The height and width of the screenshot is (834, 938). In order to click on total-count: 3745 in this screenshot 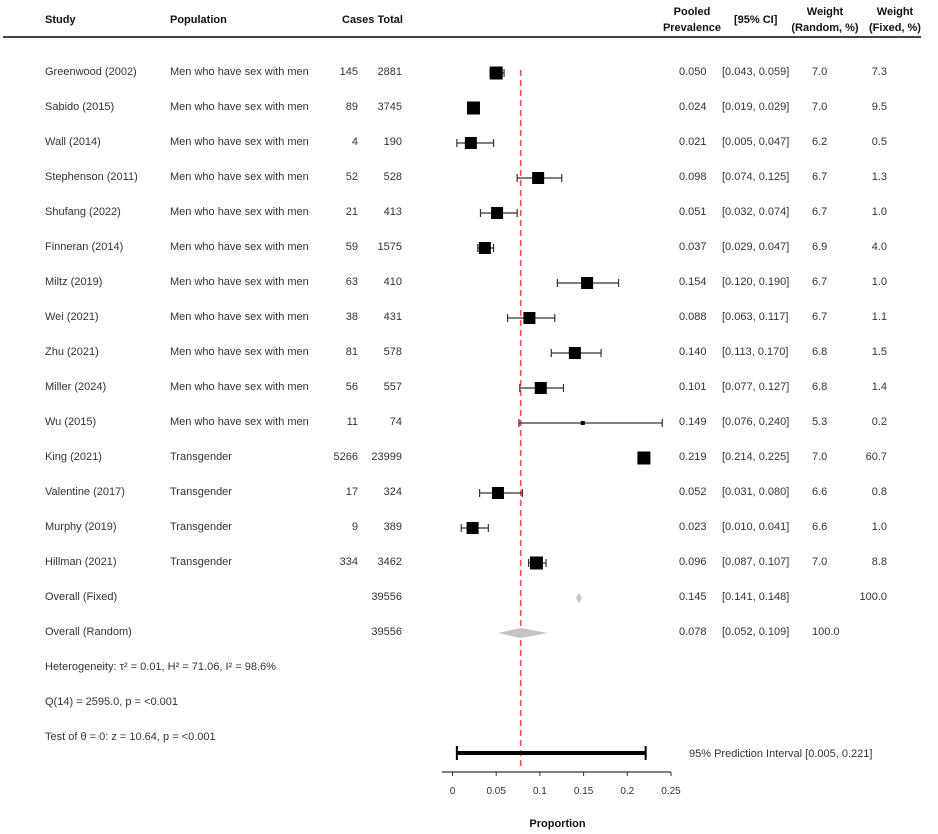, I will do `click(389, 107)`.